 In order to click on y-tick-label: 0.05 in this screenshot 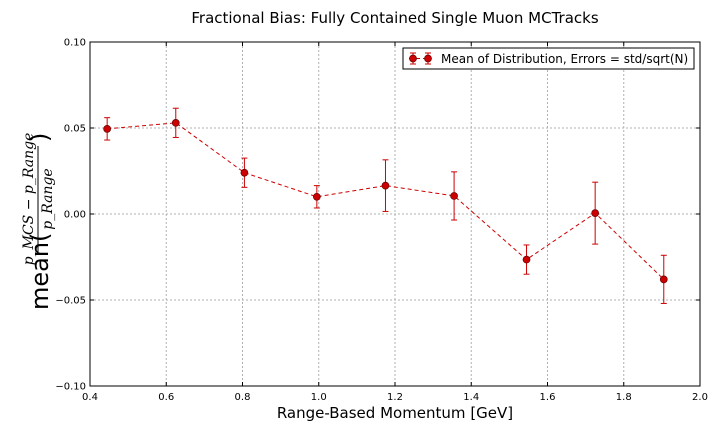, I will do `click(75, 129)`.